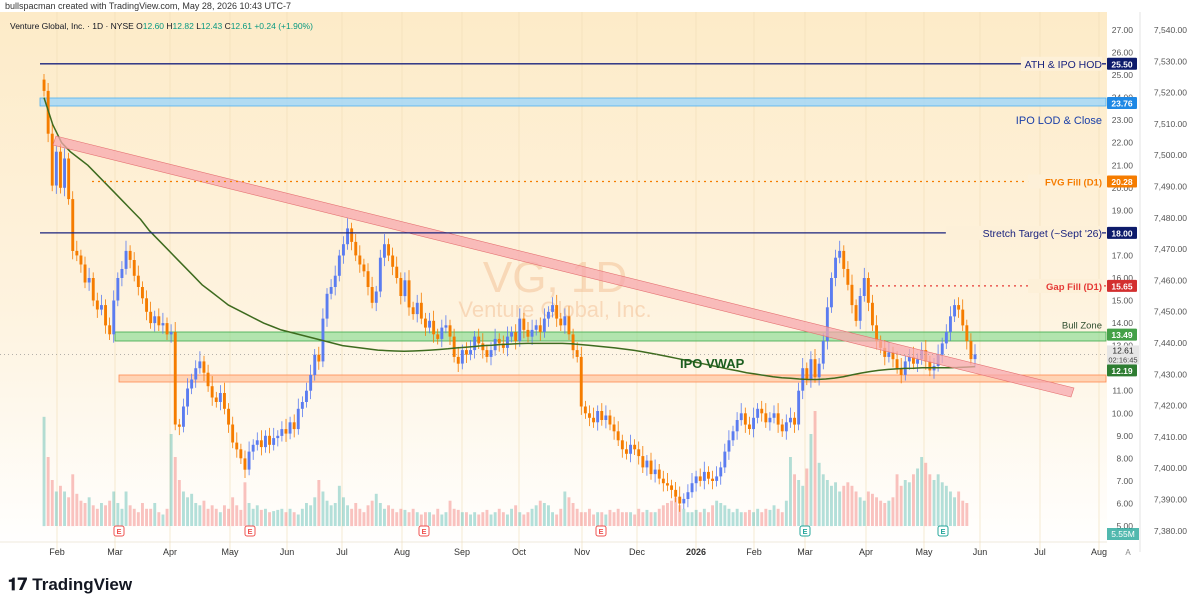 The width and height of the screenshot is (1200, 600). What do you see at coordinates (1123, 210) in the screenshot?
I see `left-axis-tick: 19.00` at bounding box center [1123, 210].